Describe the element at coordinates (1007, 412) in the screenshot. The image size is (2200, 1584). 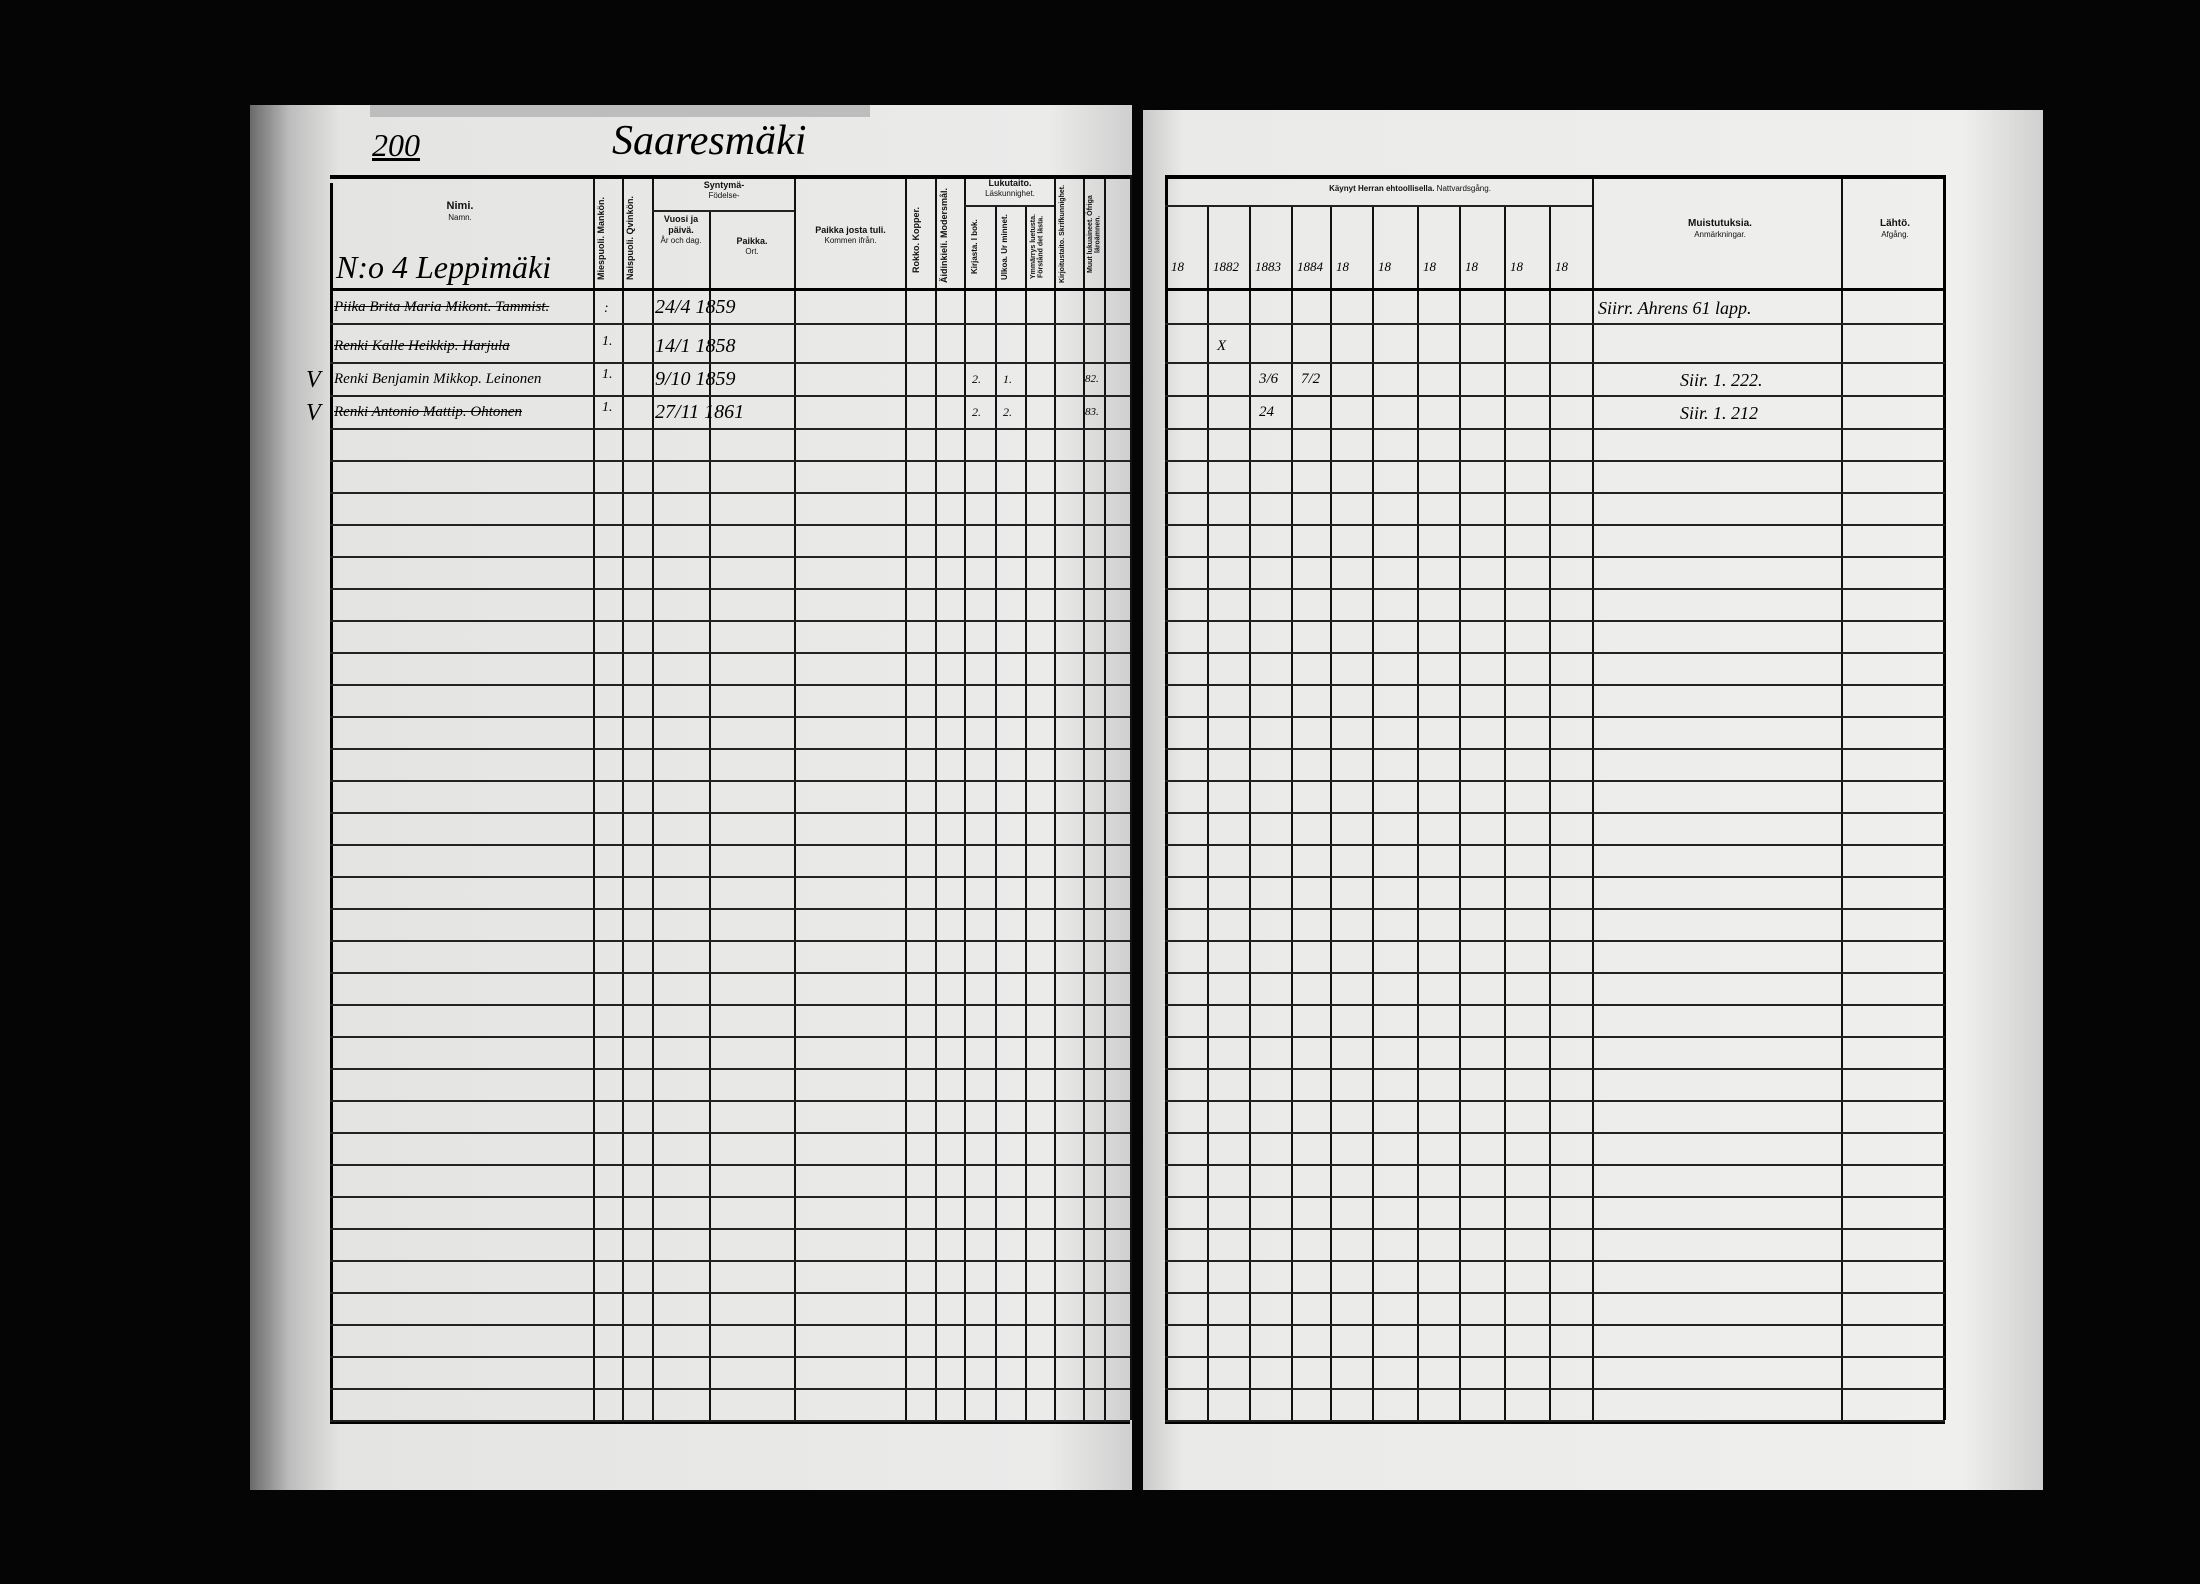
I see `entry-from-memory: 2.` at that location.